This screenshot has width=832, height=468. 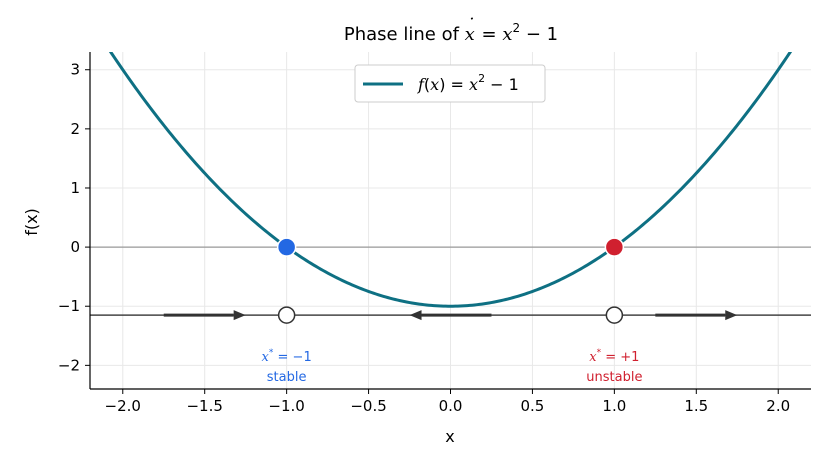 I want to click on y-tick-label: 3, so click(x=75, y=70).